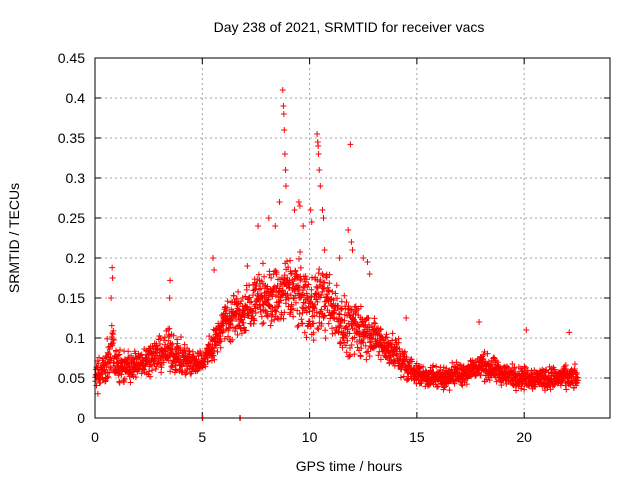  Describe the element at coordinates (349, 466) in the screenshot. I see `x-axis-label: GPS time / hours` at that location.